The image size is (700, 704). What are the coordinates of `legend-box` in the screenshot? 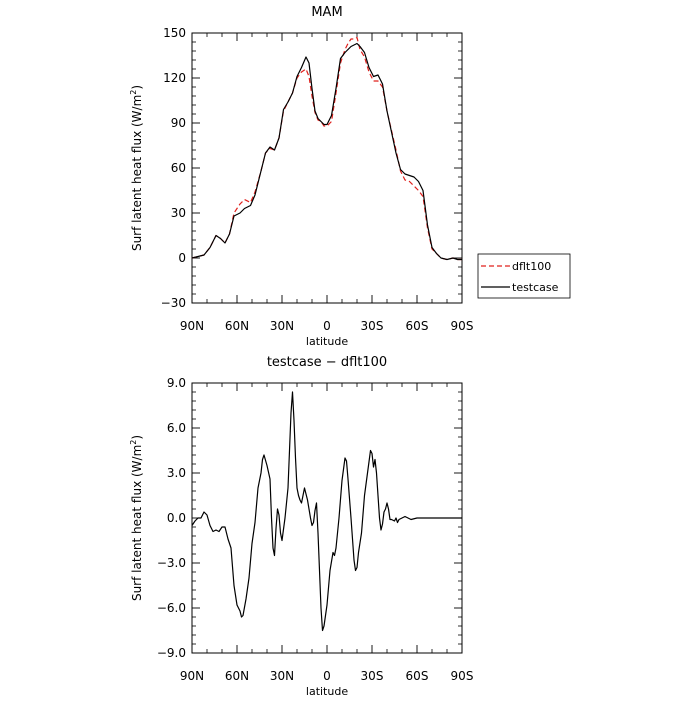 It's located at (524, 276).